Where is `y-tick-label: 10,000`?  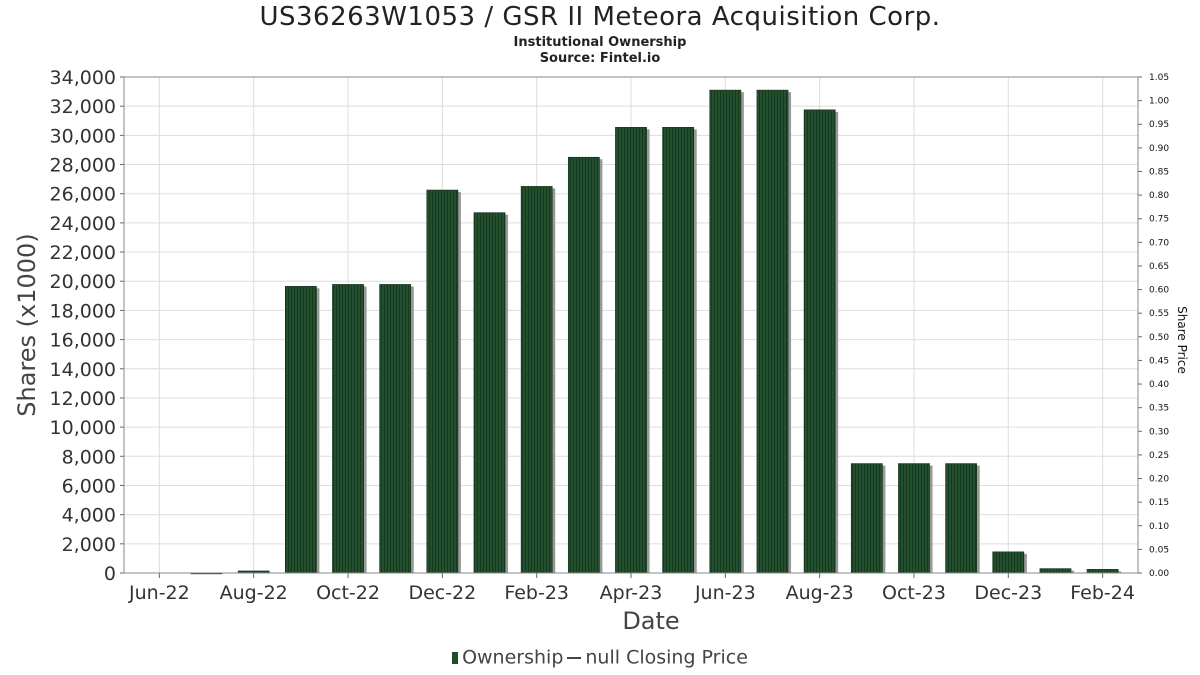 y-tick-label: 10,000 is located at coordinates (83, 428).